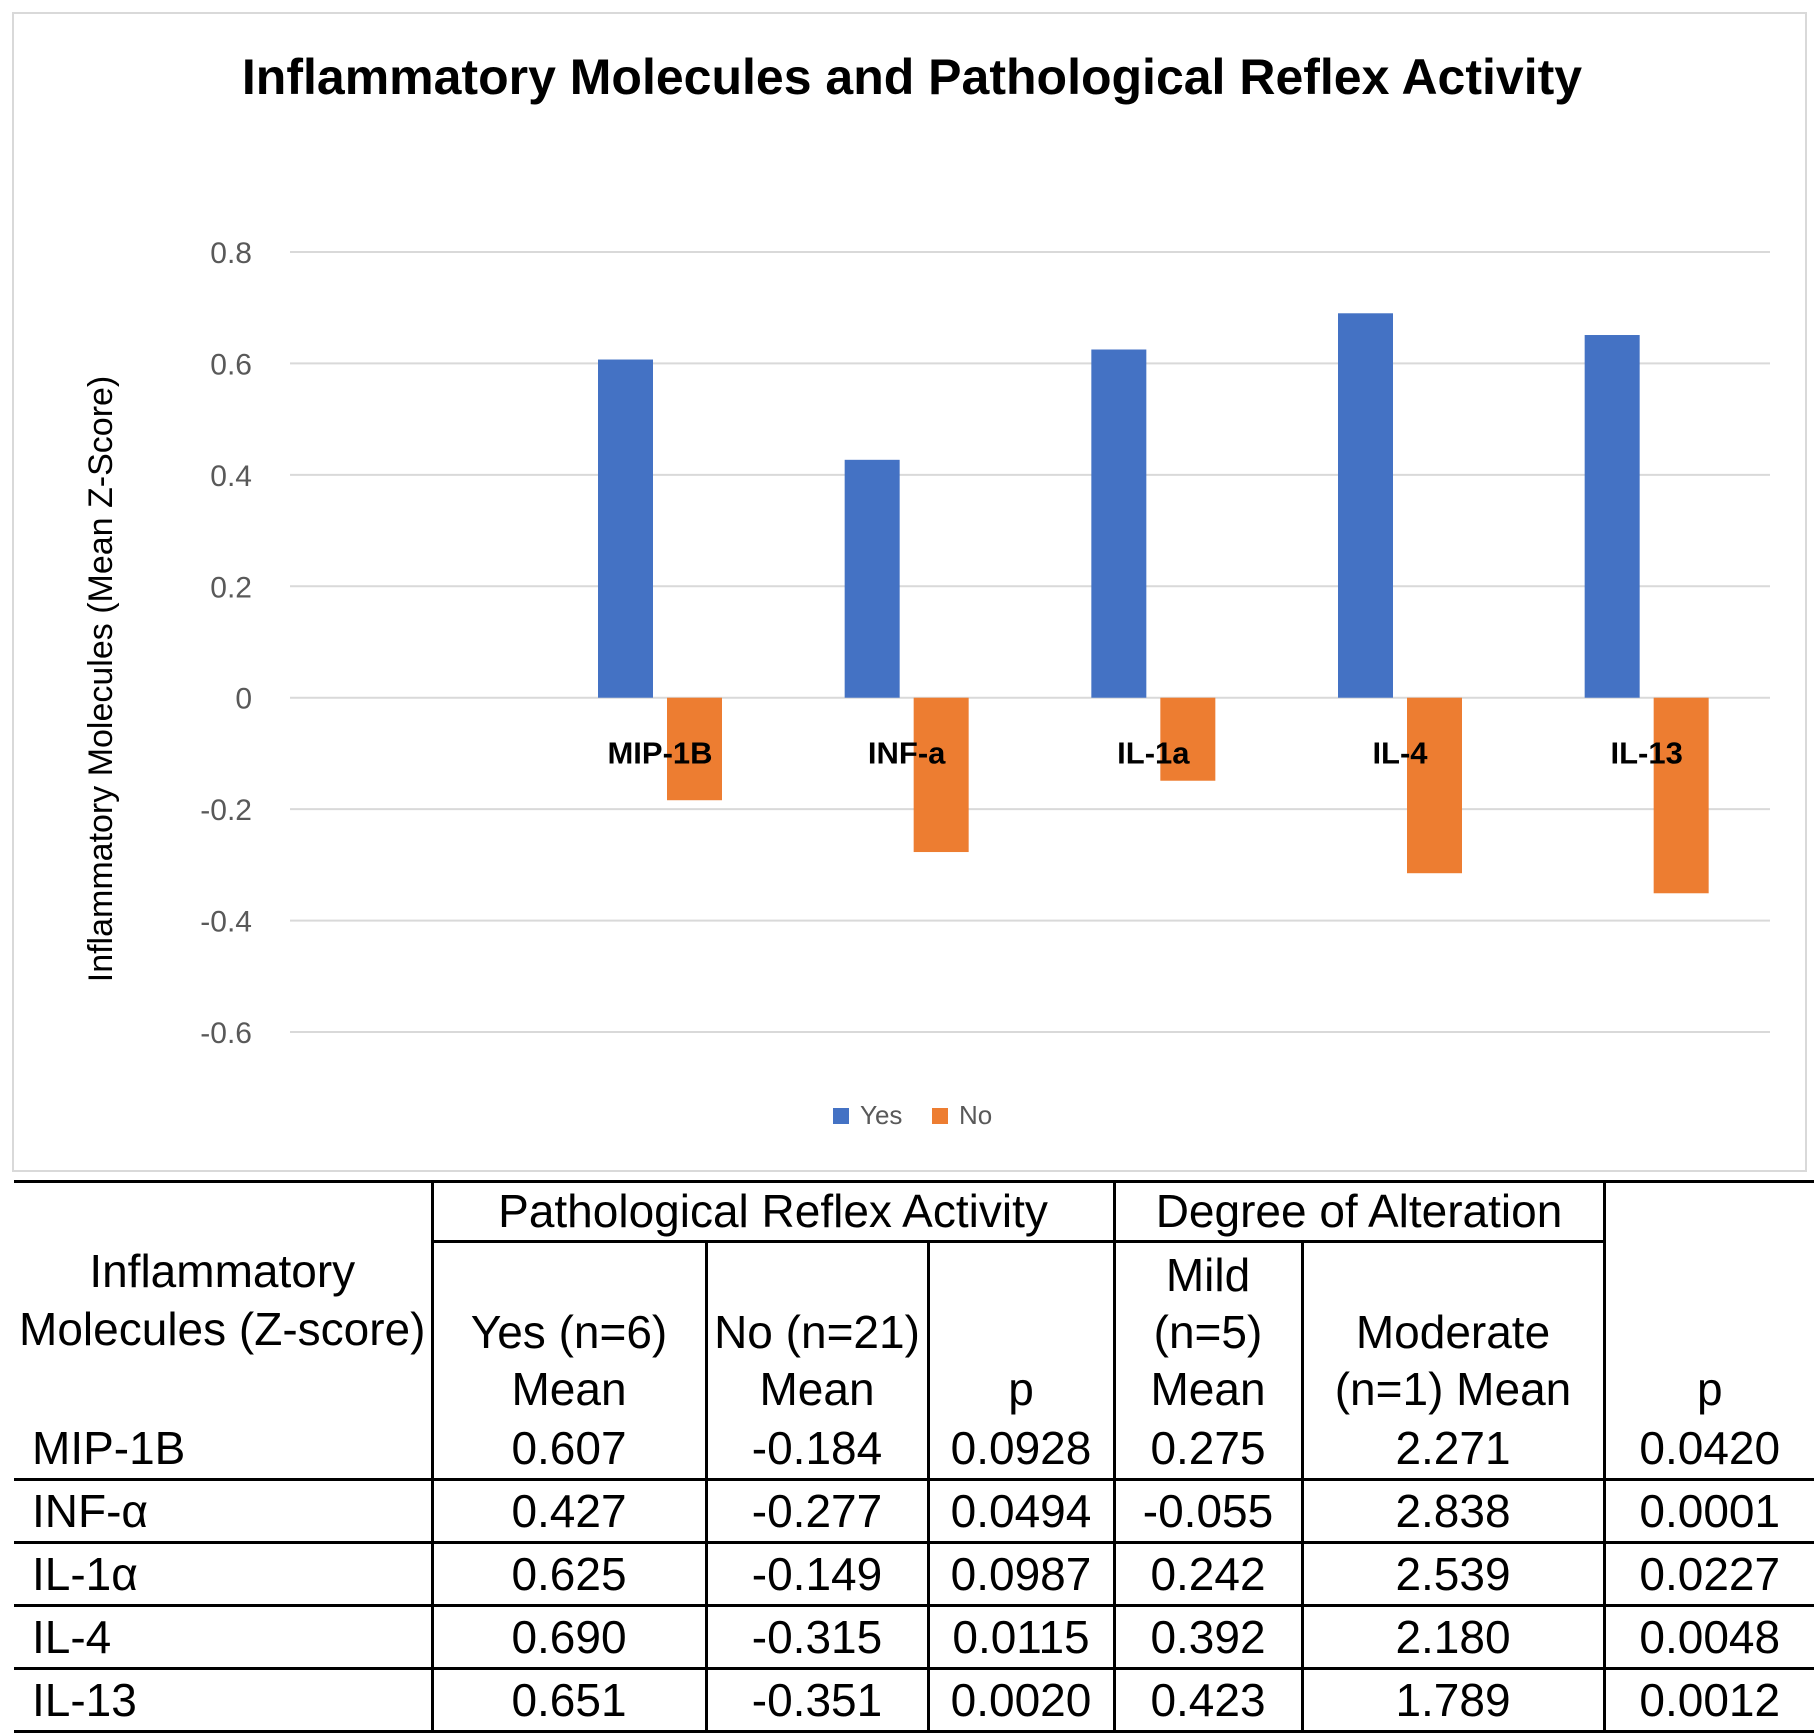 The height and width of the screenshot is (1735, 1819). I want to click on row-name-cell: INF-α, so click(224, 1512).